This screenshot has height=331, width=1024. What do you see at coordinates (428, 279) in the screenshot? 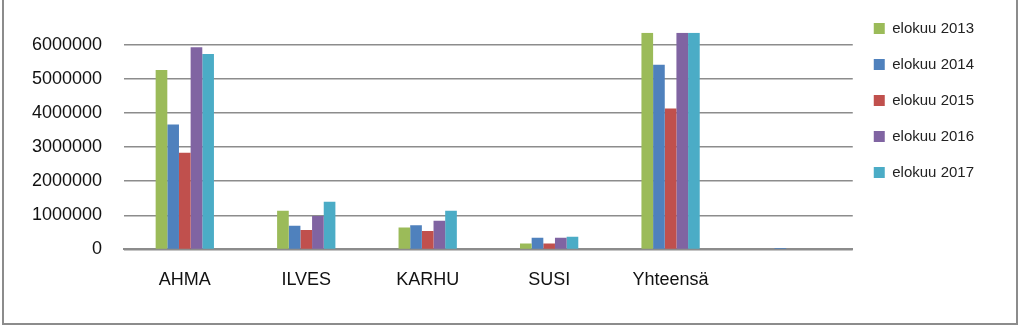
I see `x-tick-label: KARHU` at bounding box center [428, 279].